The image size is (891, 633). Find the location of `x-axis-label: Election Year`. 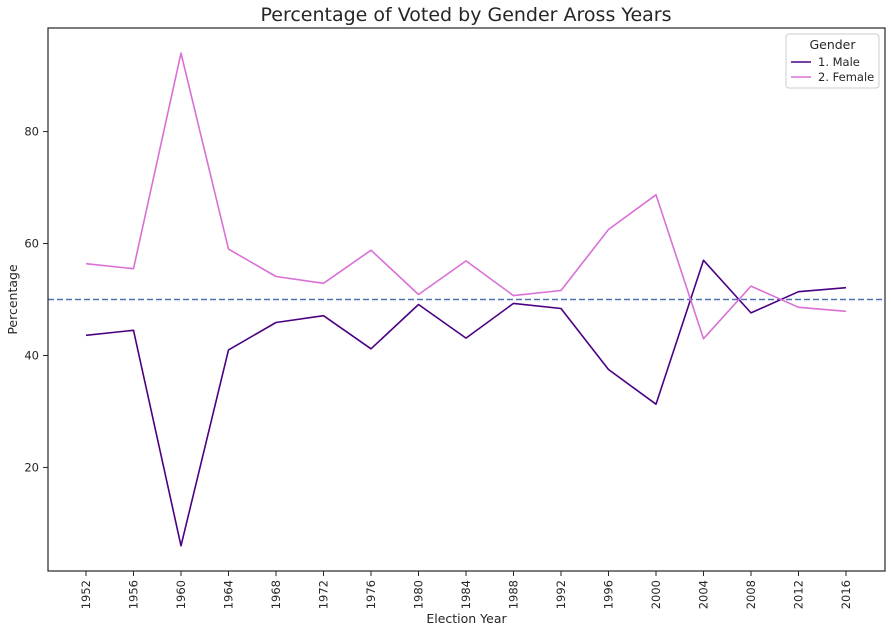

x-axis-label: Election Year is located at coordinates (466, 618).